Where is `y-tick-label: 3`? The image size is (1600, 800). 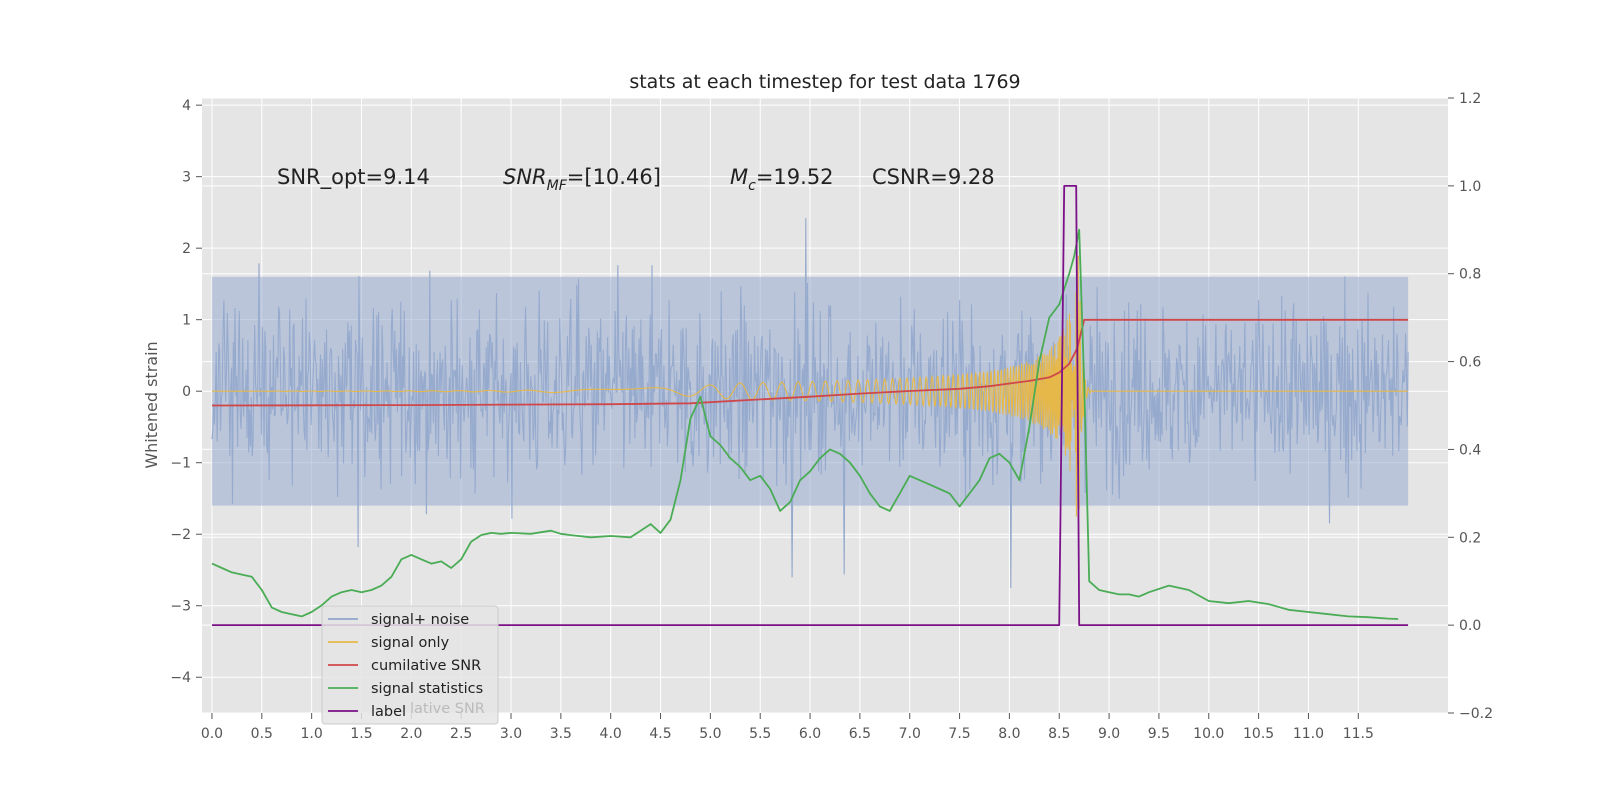 y-tick-label: 3 is located at coordinates (186, 178).